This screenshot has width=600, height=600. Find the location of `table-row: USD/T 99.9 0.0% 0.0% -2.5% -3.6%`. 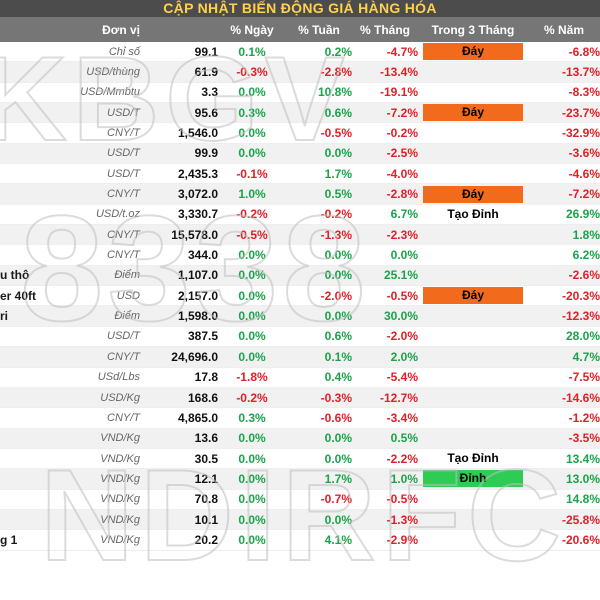

table-row: USD/T 99.9 0.0% 0.0% -2.5% -3.6% is located at coordinates (300, 154).